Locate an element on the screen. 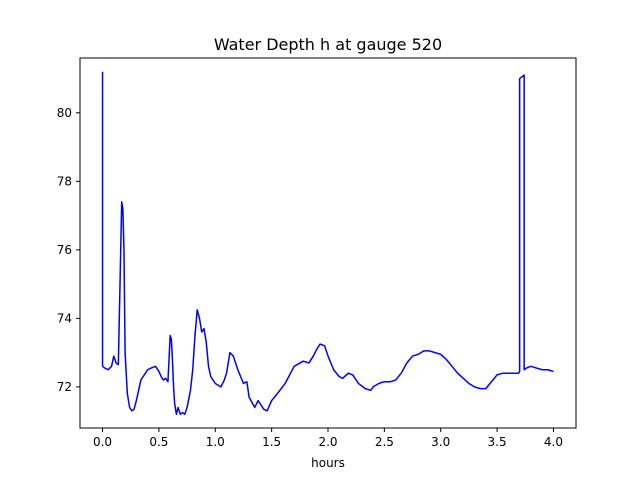  x-tick-label: 3.5 is located at coordinates (497, 442).